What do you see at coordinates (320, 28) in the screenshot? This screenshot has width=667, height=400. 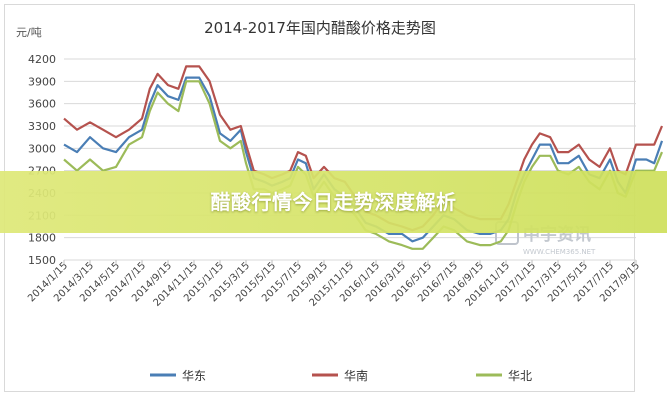 I see `chart-title: 2014-2017年国内醋酸价格走势图` at bounding box center [320, 28].